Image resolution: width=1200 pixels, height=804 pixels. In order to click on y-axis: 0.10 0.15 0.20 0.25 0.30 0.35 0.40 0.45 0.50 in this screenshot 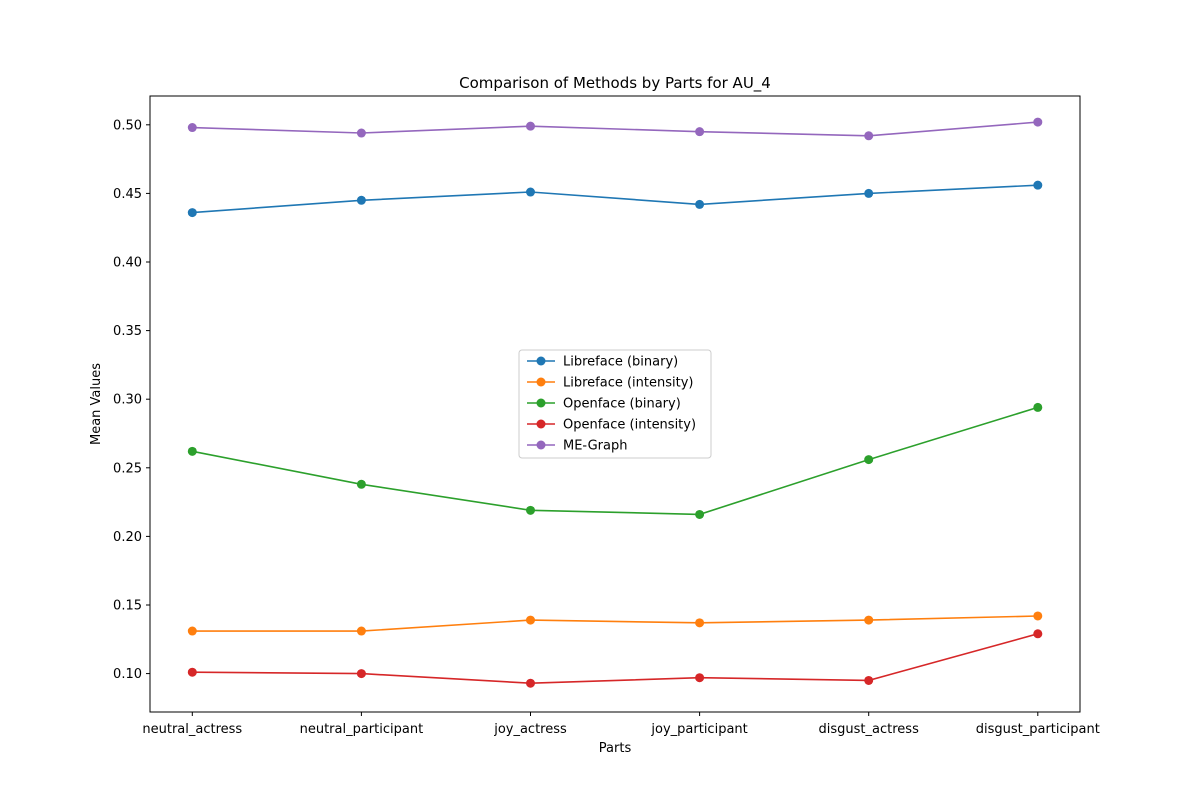, I will do `click(131, 400)`.